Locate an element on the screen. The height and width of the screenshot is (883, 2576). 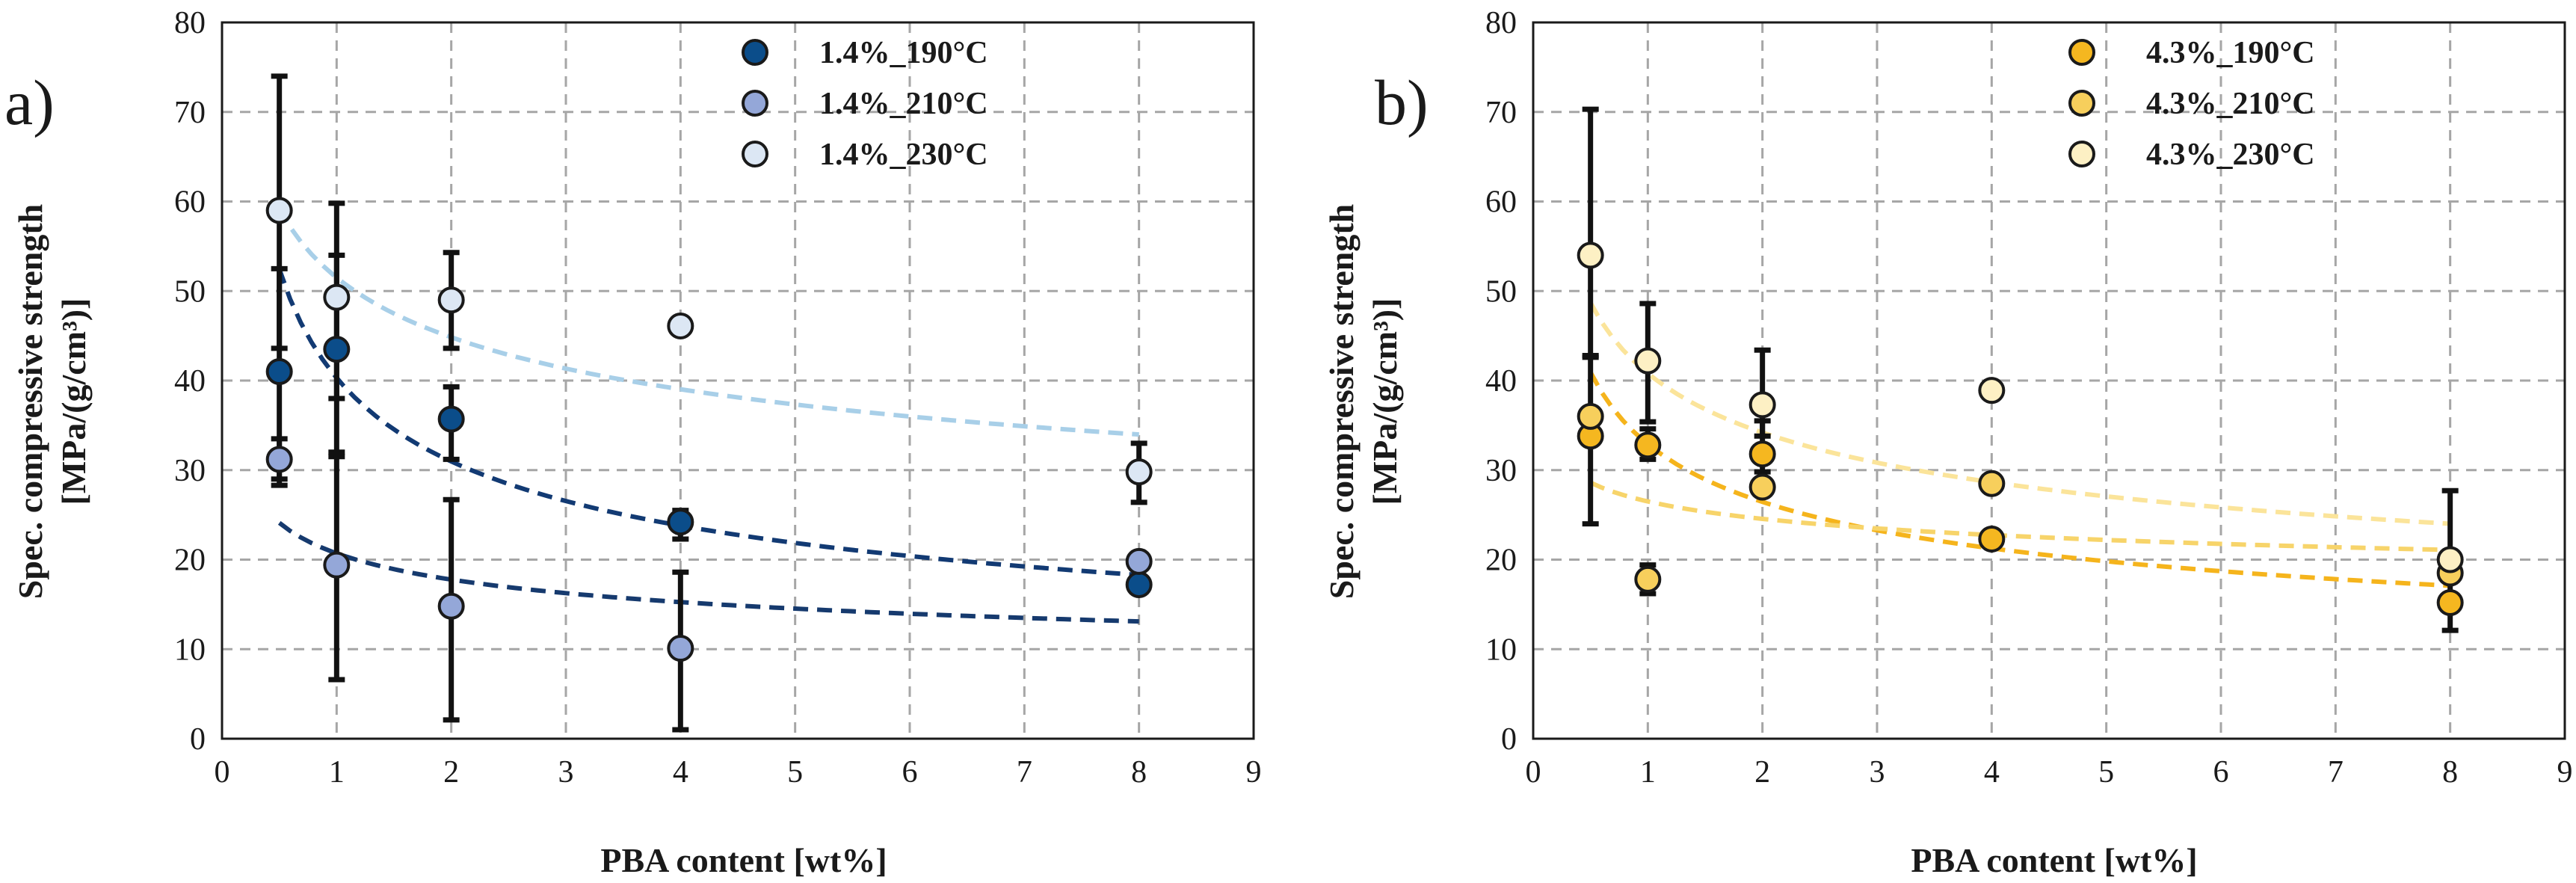
x-tick-label-a-9: 9 is located at coordinates (1254, 772).